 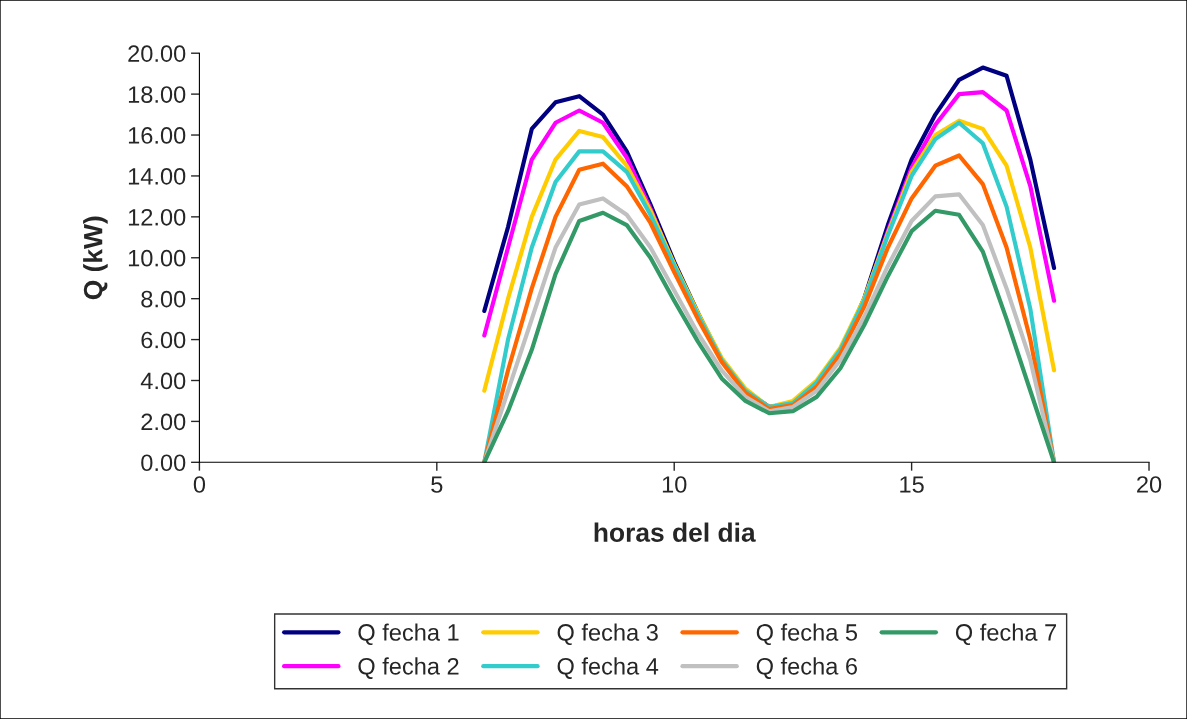 What do you see at coordinates (163, 299) in the screenshot?
I see `y-tick-label: 8.00` at bounding box center [163, 299].